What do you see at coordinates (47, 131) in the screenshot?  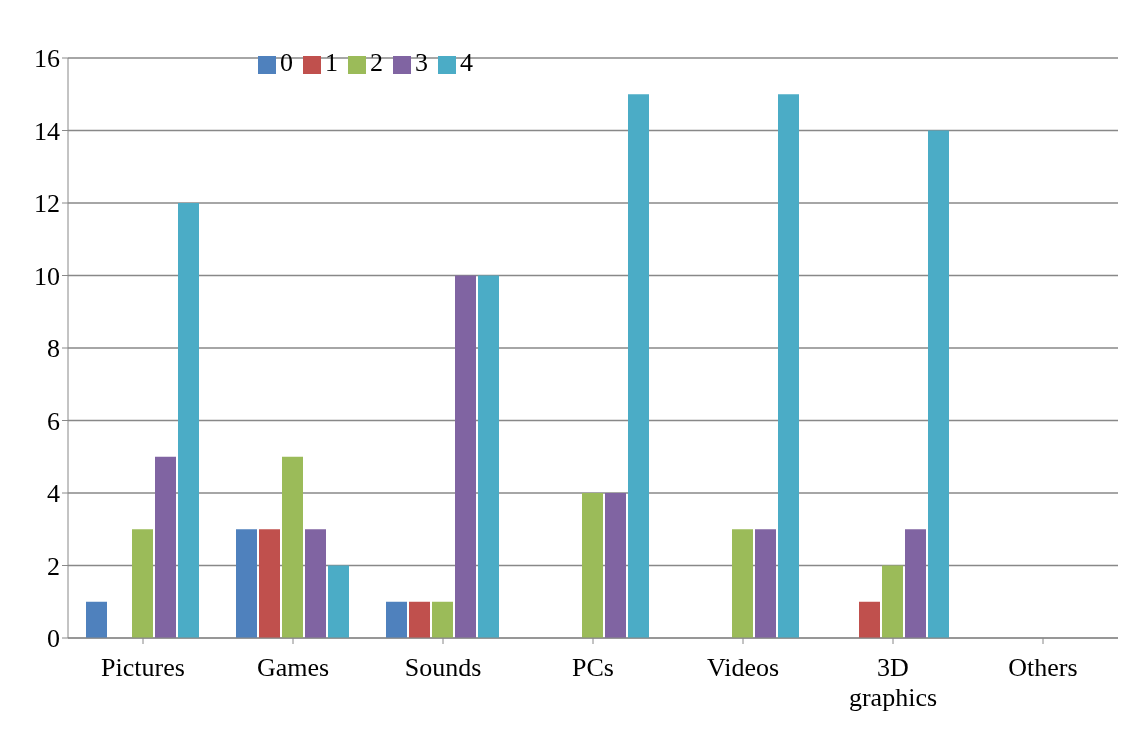 I see `y-tick-label: 14` at bounding box center [47, 131].